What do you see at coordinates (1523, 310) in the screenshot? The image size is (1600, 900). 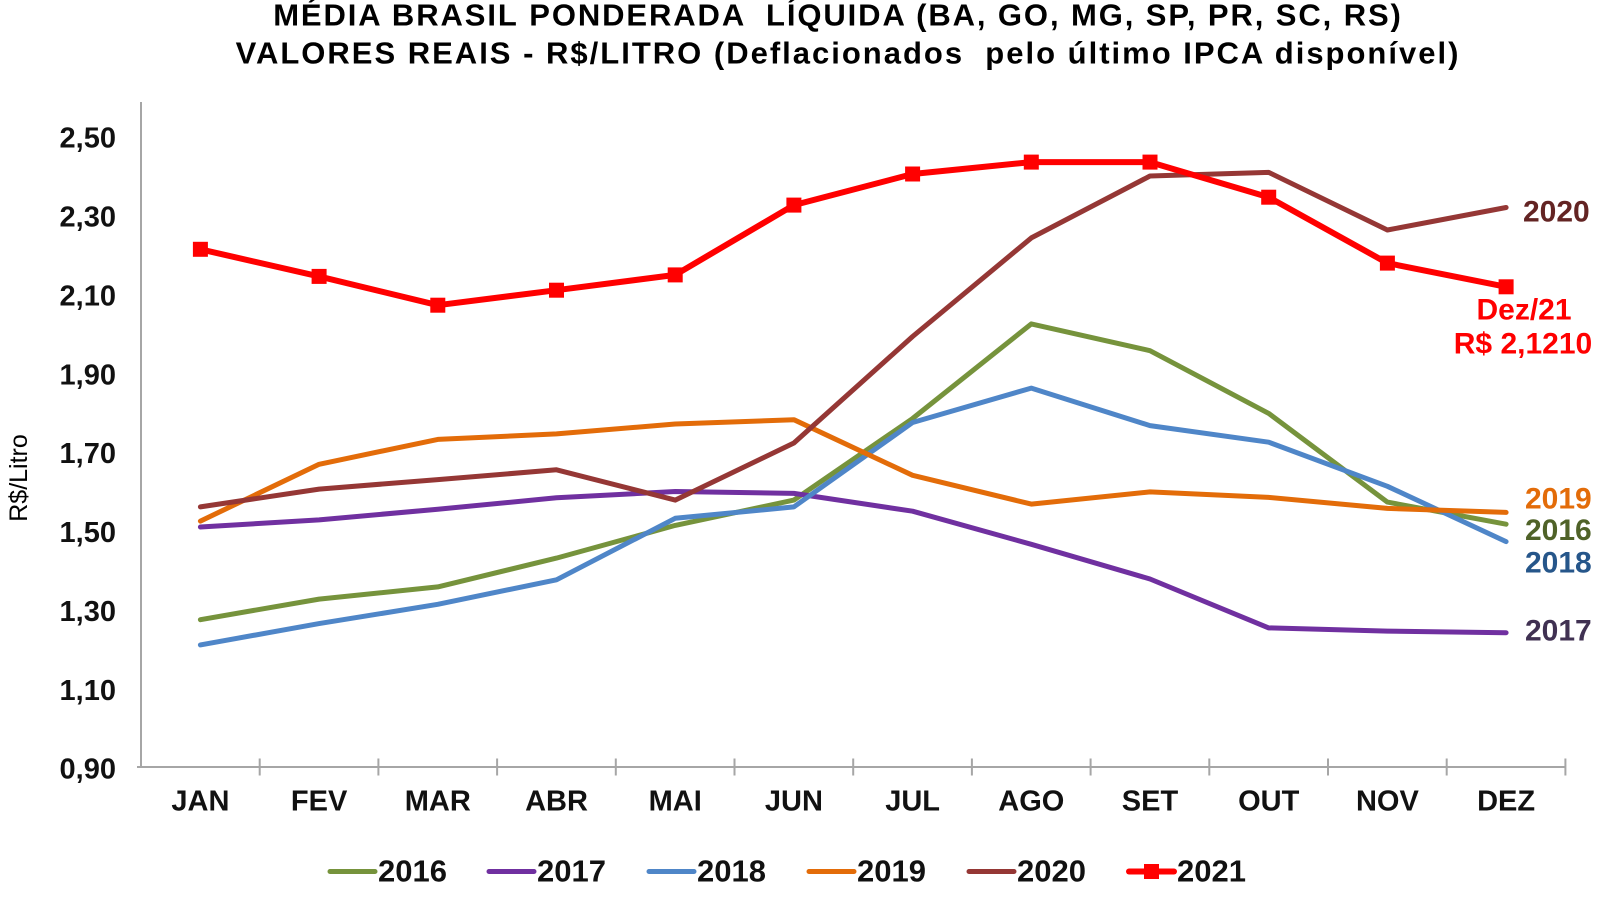 I see `svg-text: Dez/21` at bounding box center [1523, 310].